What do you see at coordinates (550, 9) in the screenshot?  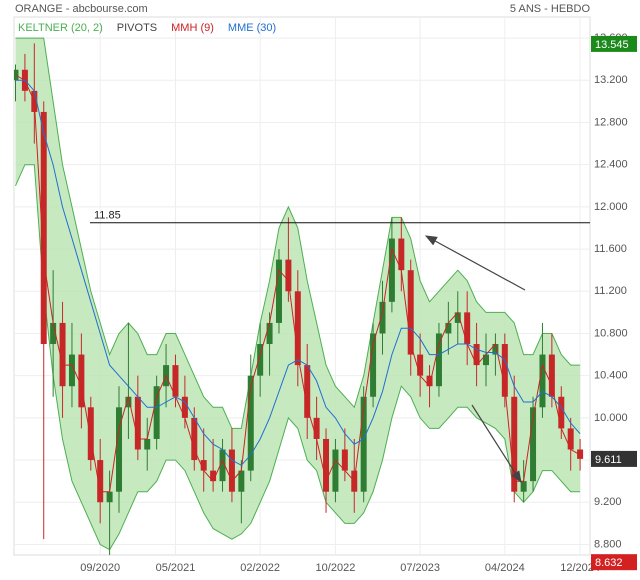 I see `chart-subtitle: 5 ANS - HEBDO` at bounding box center [550, 9].